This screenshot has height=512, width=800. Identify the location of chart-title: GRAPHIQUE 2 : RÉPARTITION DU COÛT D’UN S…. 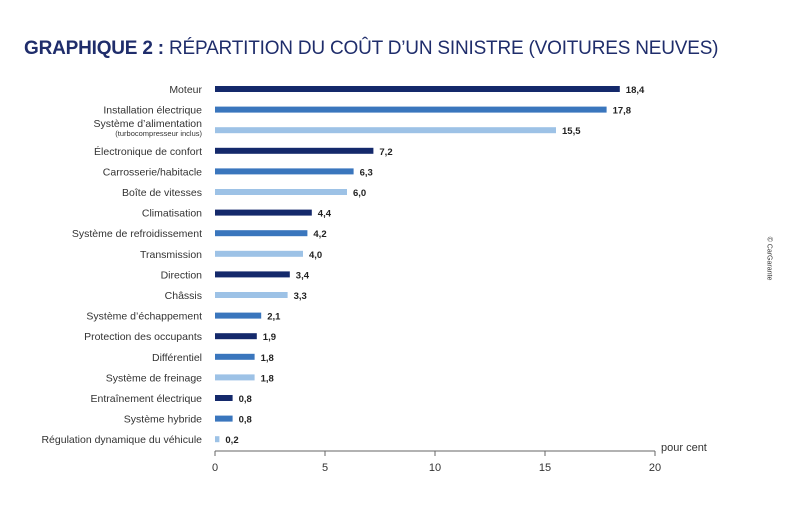
(371, 49).